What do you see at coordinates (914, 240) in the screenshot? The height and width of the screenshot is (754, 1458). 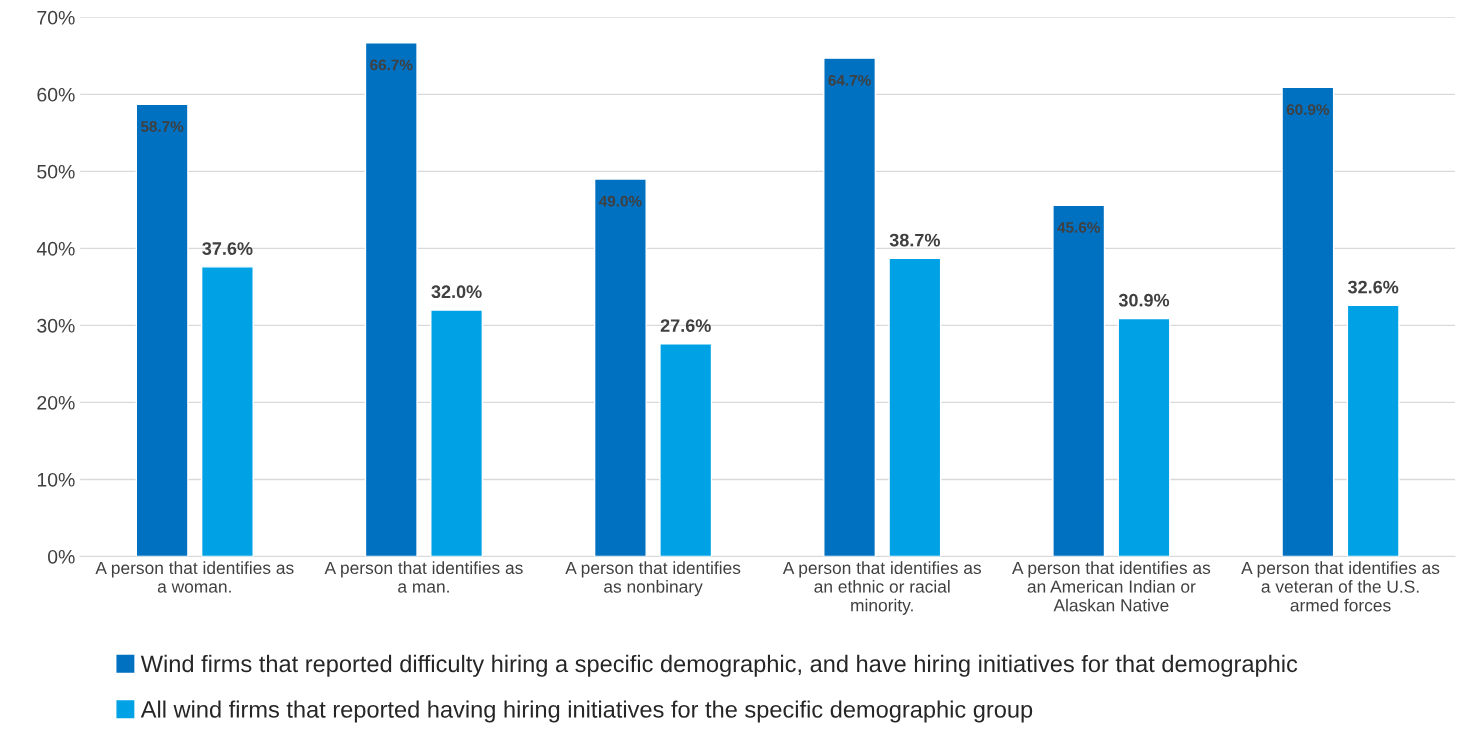 I see `data-label: 38.7%` at bounding box center [914, 240].